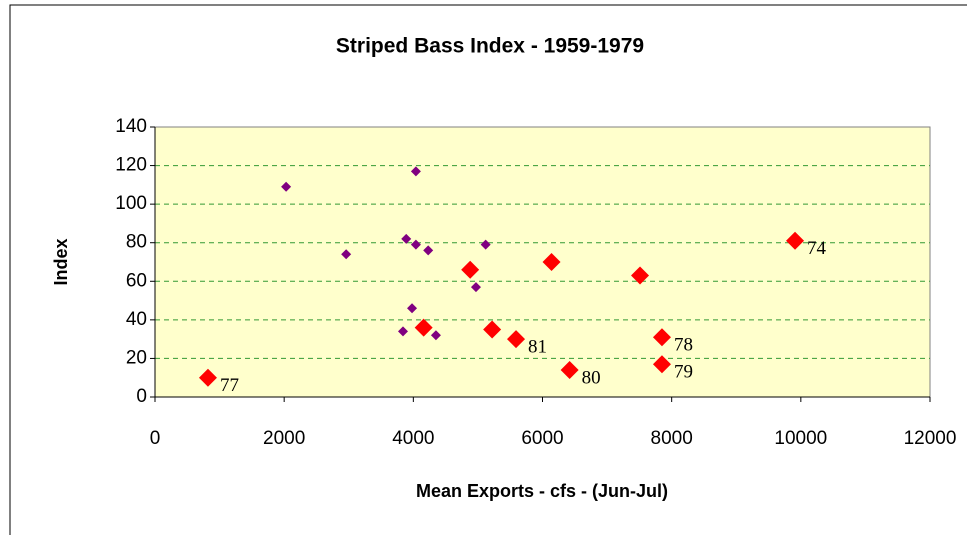  I want to click on y-tick-label: 60, so click(136, 280).